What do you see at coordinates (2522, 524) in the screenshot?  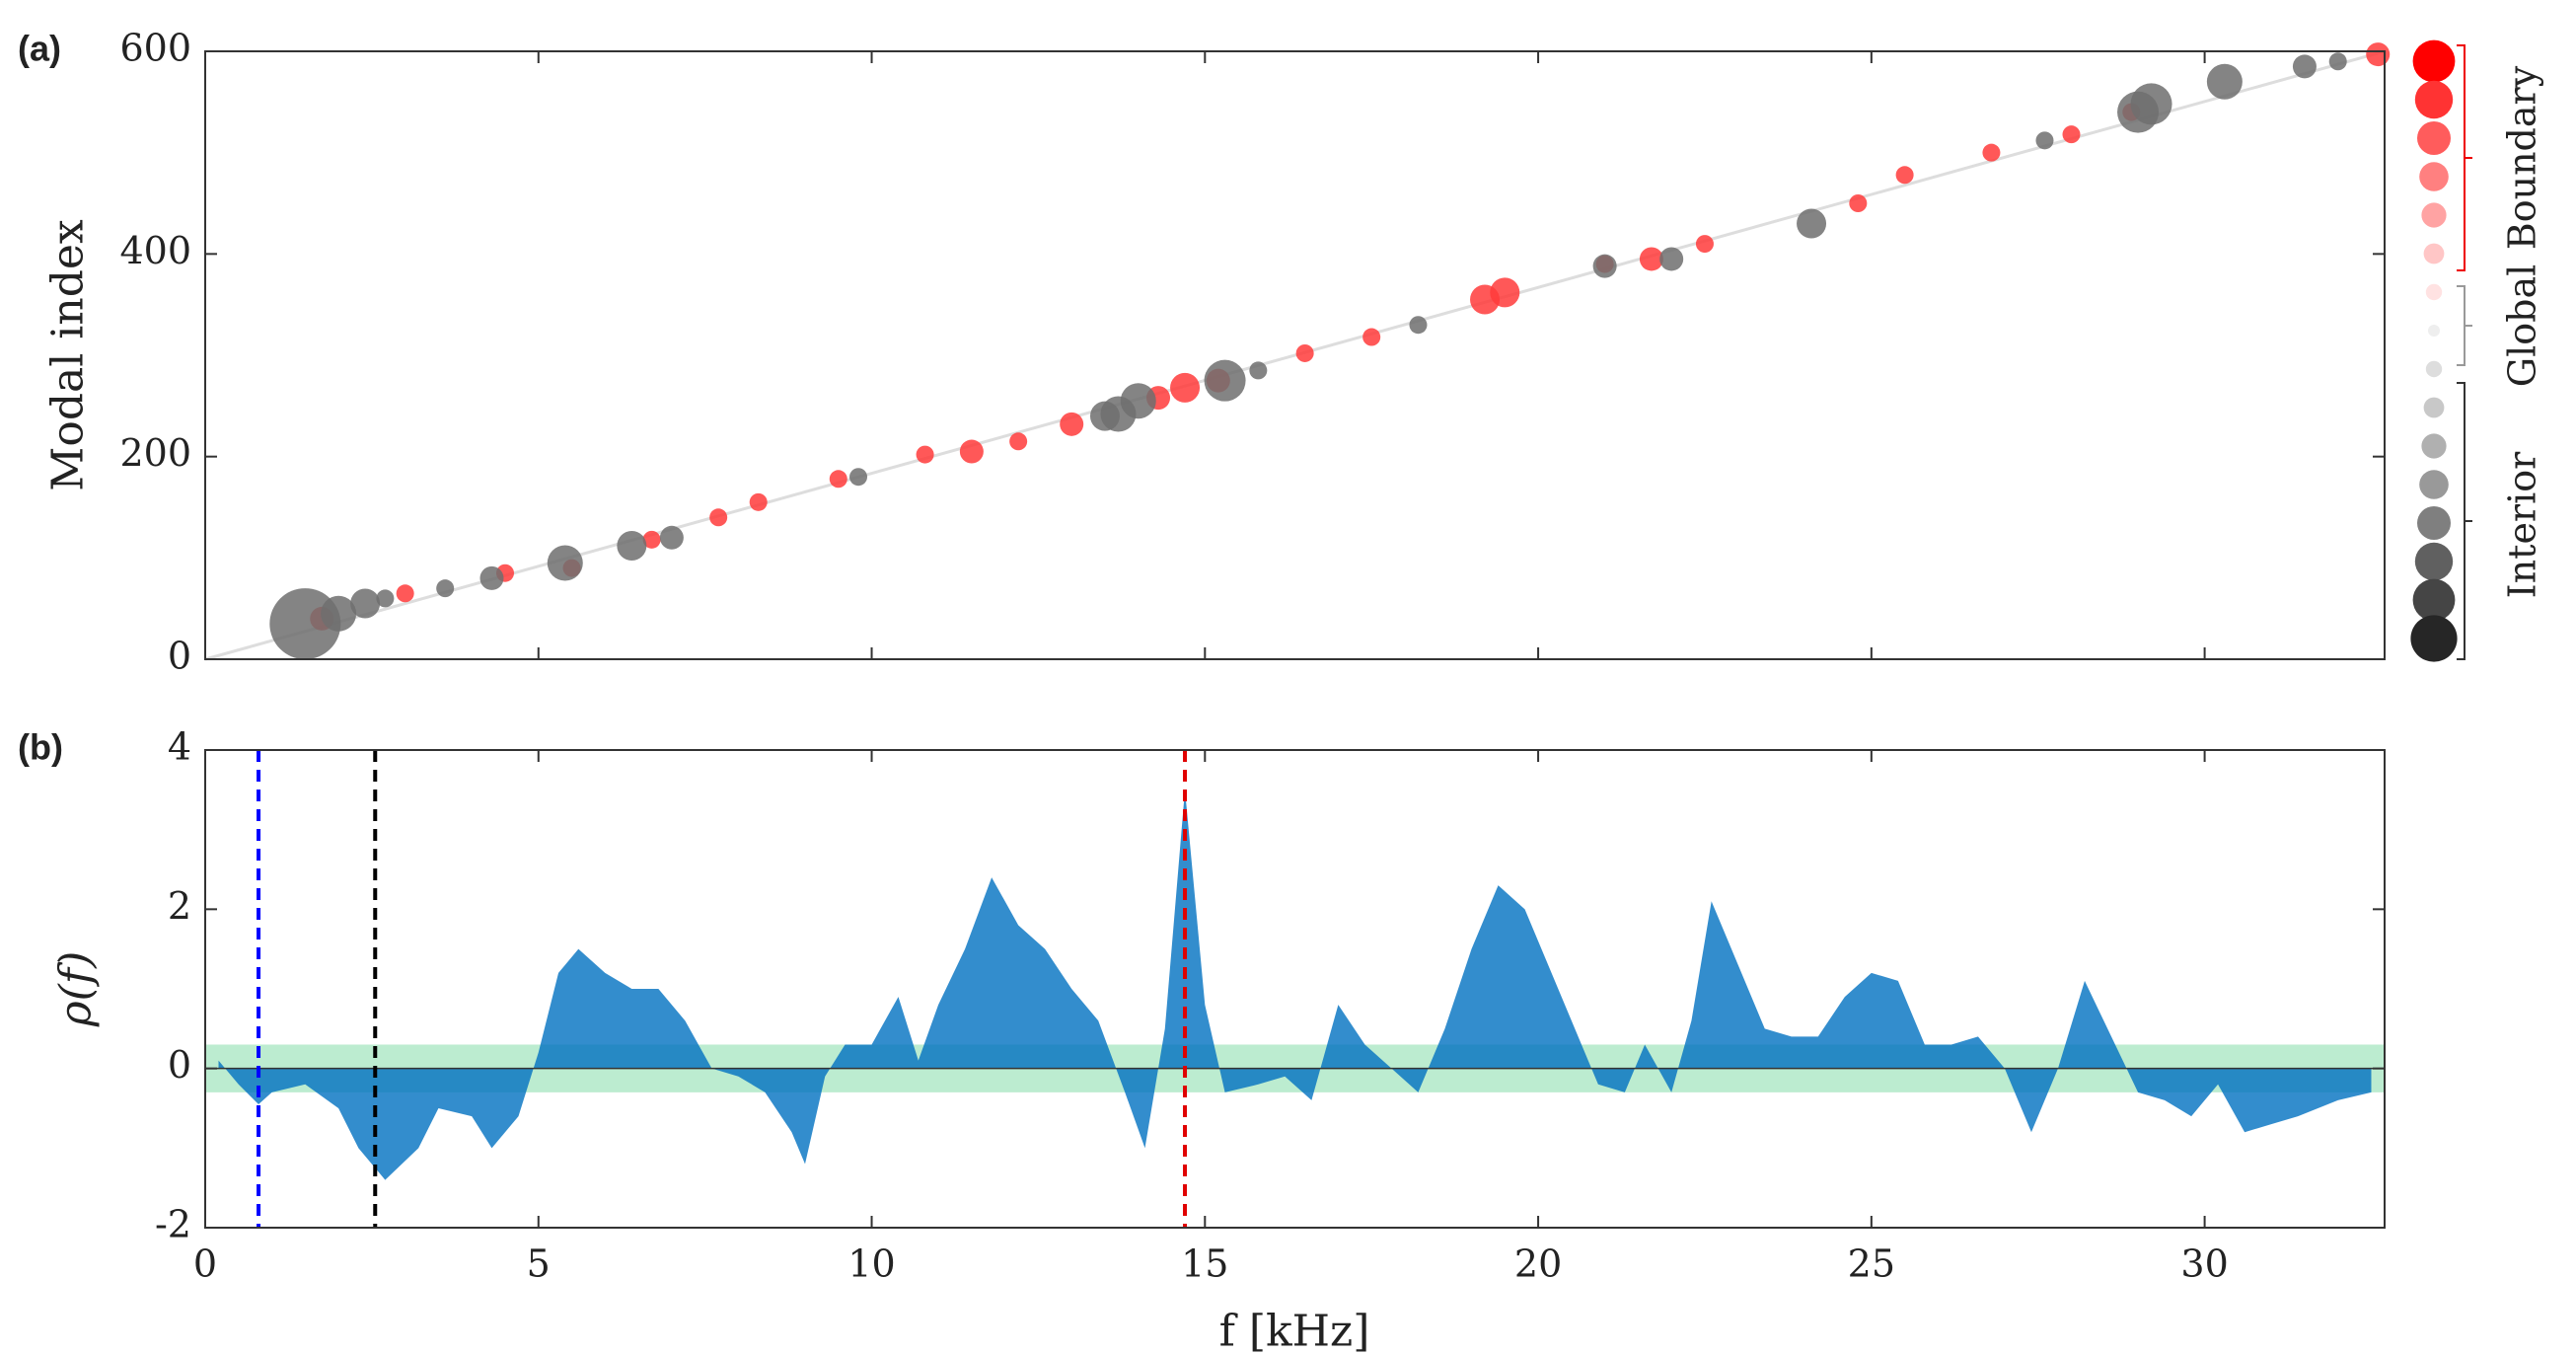 I see `legend-label: Interior` at bounding box center [2522, 524].